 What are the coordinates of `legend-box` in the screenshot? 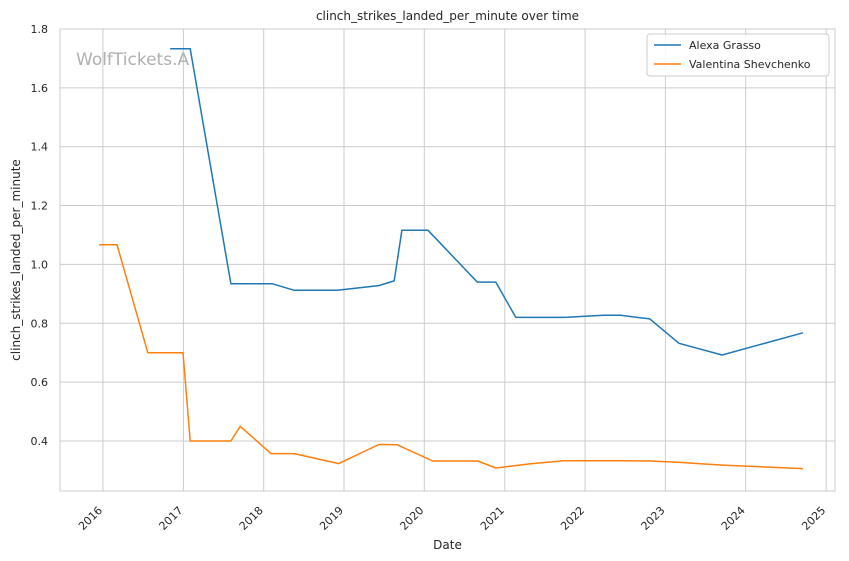 It's located at (738, 55).